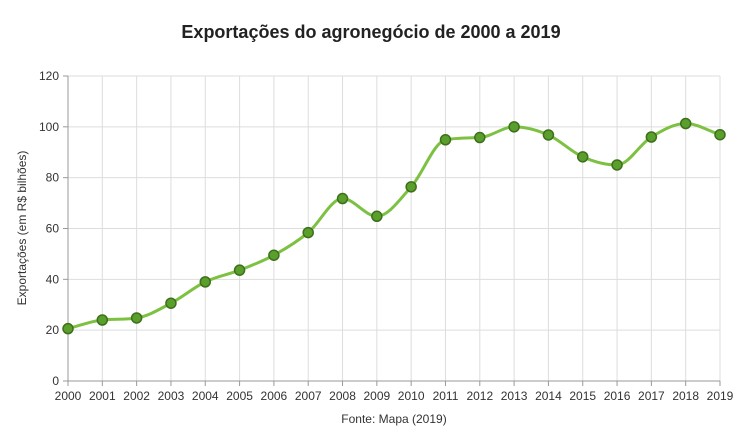 The height and width of the screenshot is (442, 752). What do you see at coordinates (53, 178) in the screenshot?
I see `y-tick-label: 80` at bounding box center [53, 178].